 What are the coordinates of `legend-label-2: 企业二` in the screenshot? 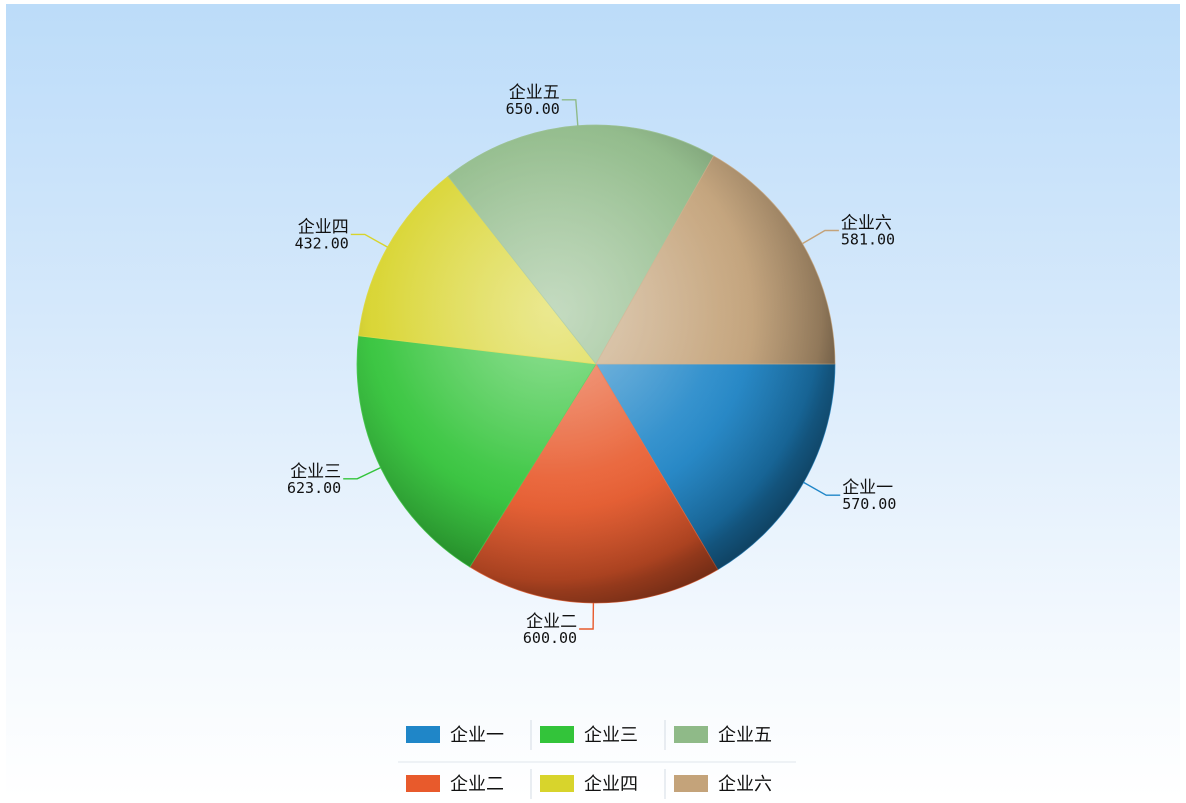 It's located at (477, 784).